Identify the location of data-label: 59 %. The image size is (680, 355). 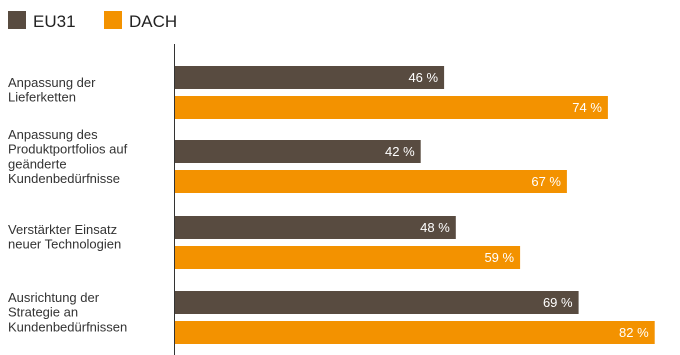
(499, 257).